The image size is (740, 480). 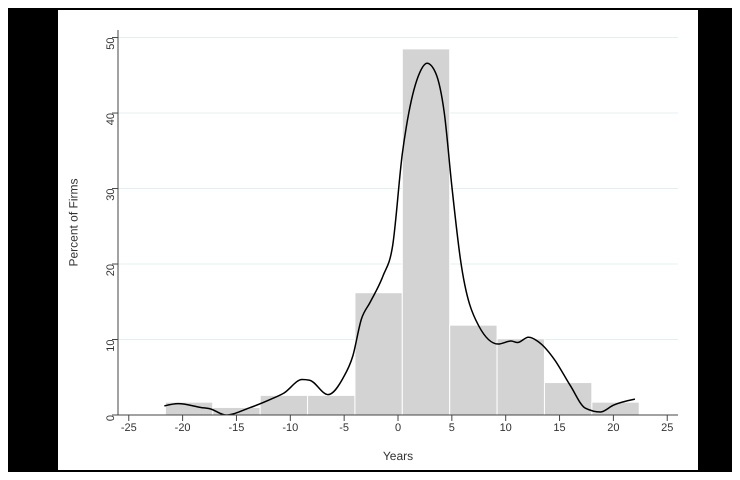 What do you see at coordinates (613, 428) in the screenshot?
I see `x-tick-label: 20` at bounding box center [613, 428].